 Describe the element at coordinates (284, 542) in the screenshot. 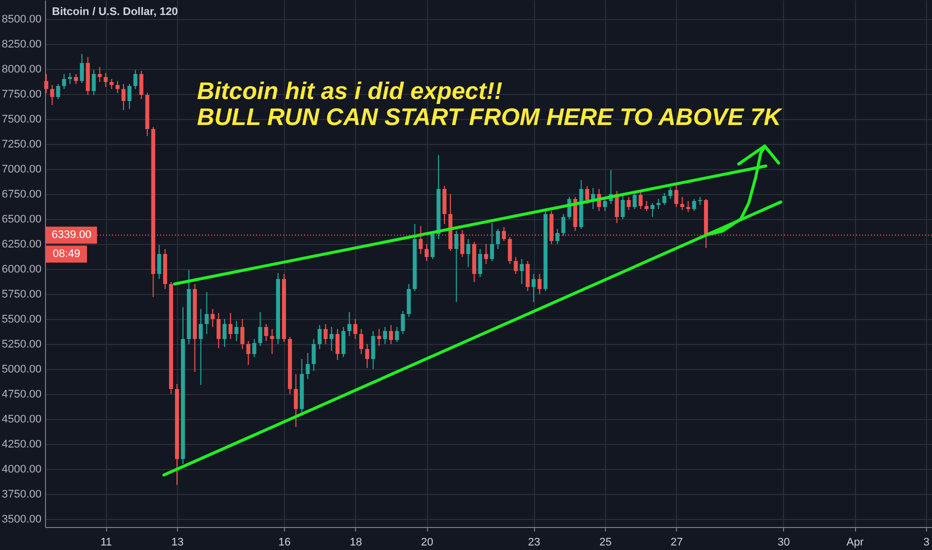

I see `x-tick-label: 16` at that location.